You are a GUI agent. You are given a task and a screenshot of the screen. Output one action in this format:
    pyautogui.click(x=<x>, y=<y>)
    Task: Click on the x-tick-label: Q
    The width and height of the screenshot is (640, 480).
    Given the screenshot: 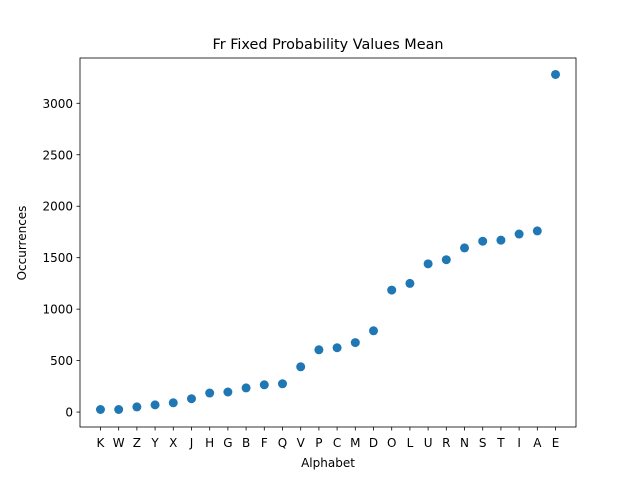 What is the action you would take?
    pyautogui.click(x=282, y=443)
    